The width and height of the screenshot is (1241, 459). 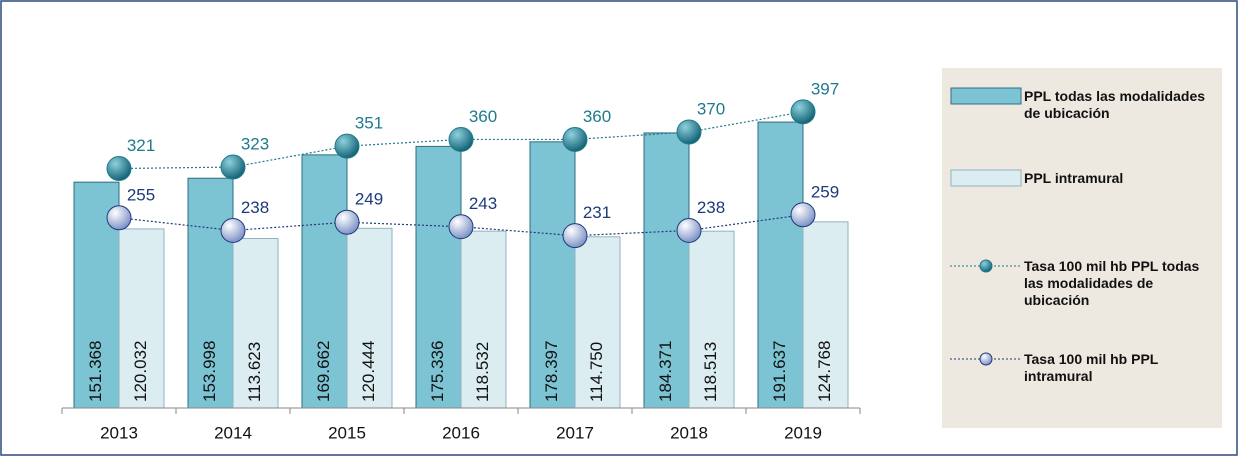 I want to click on bar-value-label: 175.336, so click(x=437, y=371).